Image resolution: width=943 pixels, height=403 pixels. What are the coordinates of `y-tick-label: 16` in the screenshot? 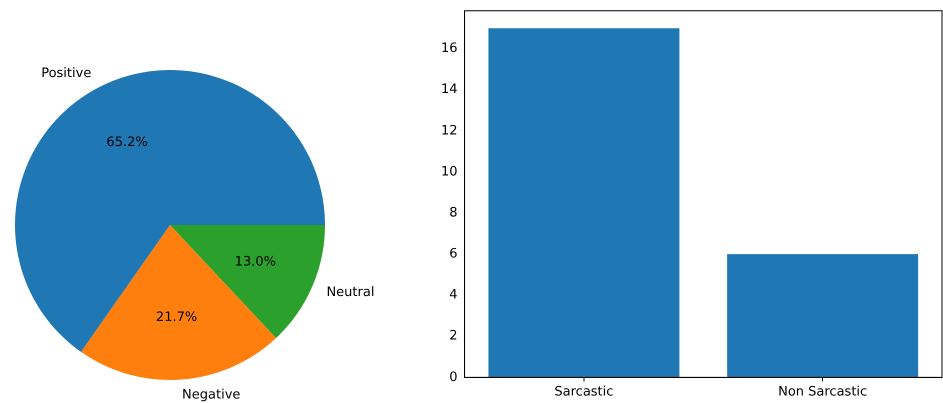 It's located at (449, 48).